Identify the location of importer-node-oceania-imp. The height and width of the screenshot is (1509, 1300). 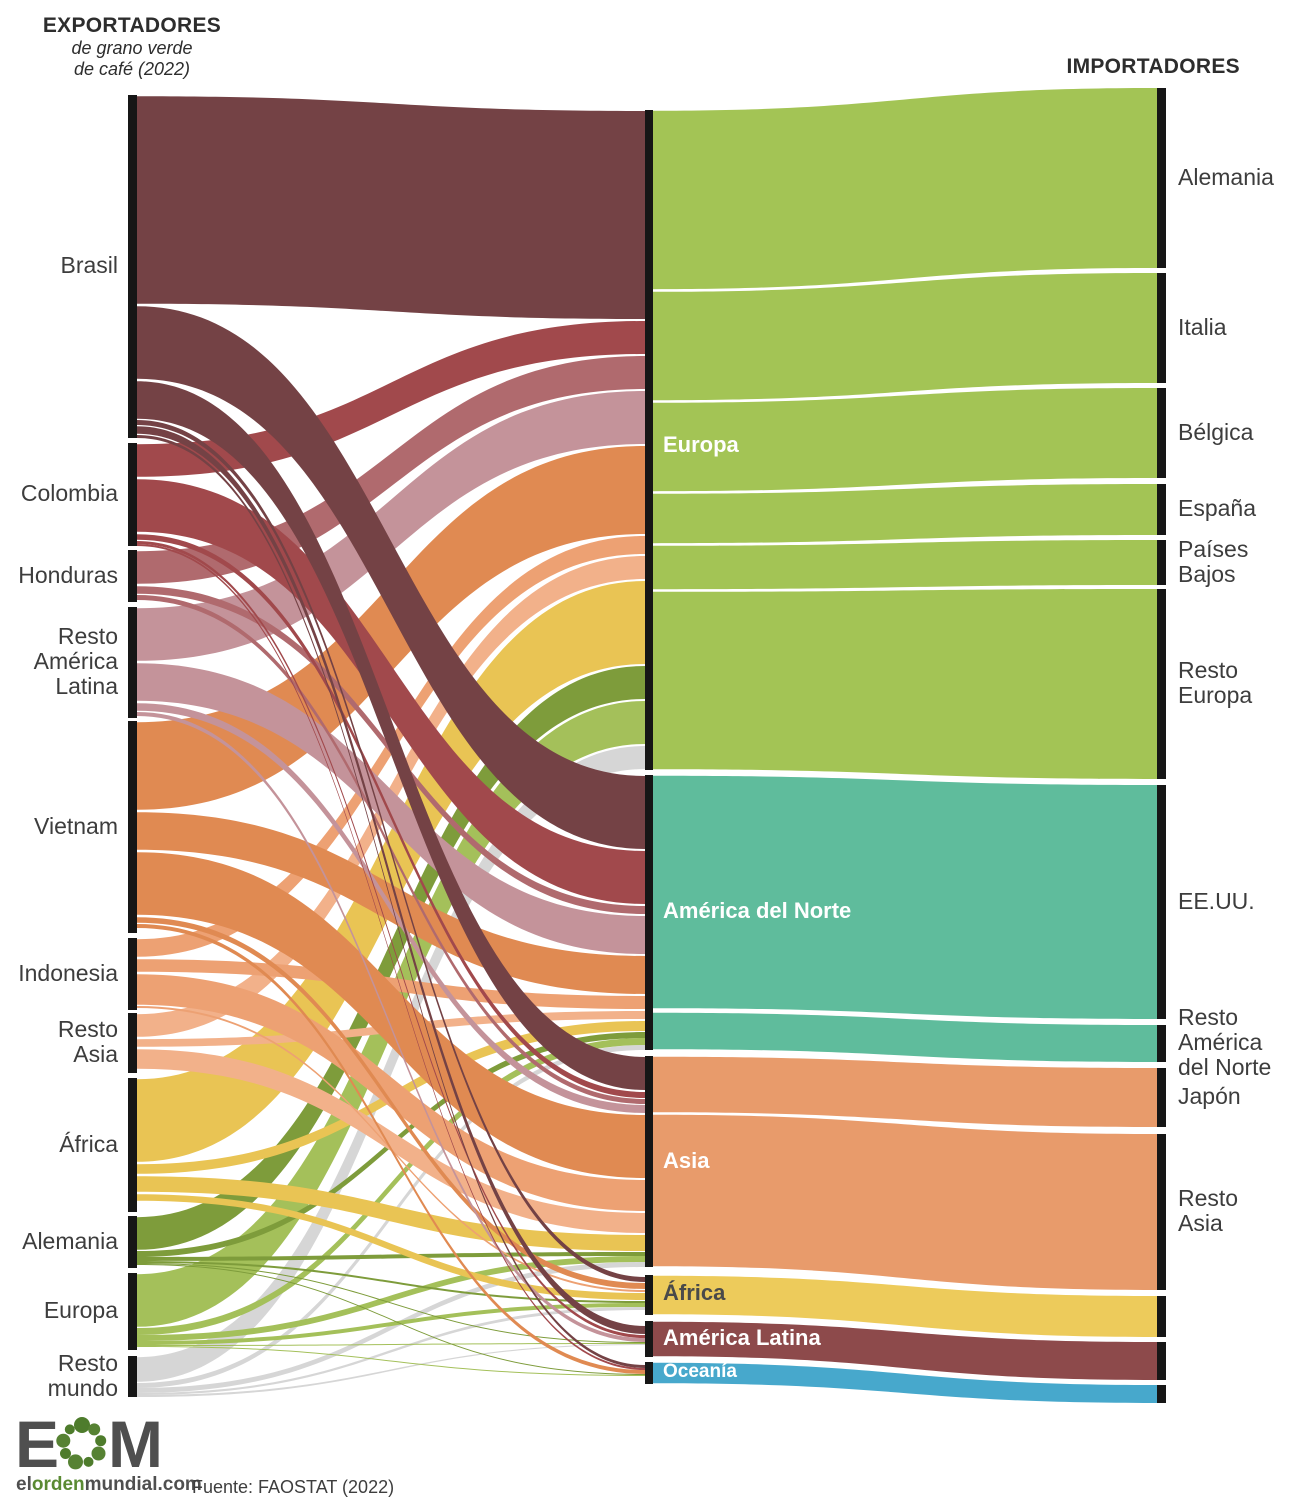
(1161, 1394).